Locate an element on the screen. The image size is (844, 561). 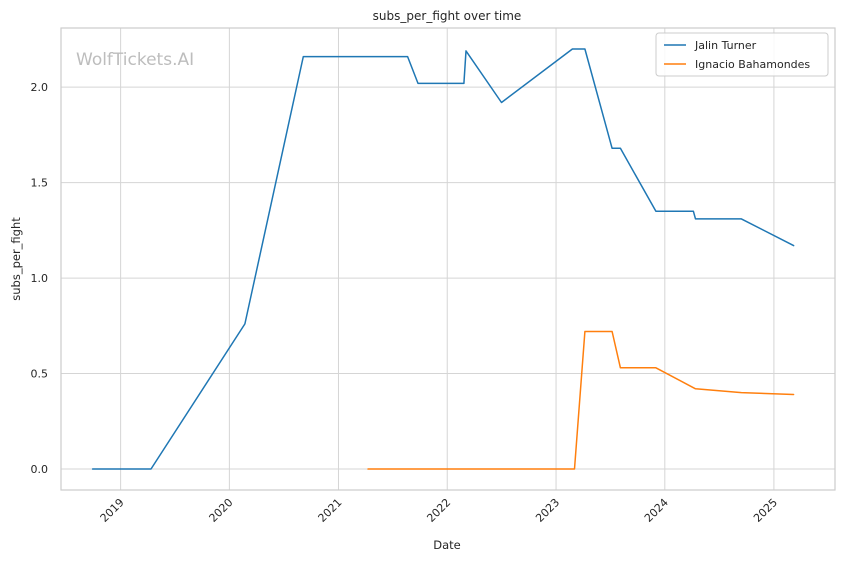
x-tick-label: 2022 is located at coordinates (438, 510).